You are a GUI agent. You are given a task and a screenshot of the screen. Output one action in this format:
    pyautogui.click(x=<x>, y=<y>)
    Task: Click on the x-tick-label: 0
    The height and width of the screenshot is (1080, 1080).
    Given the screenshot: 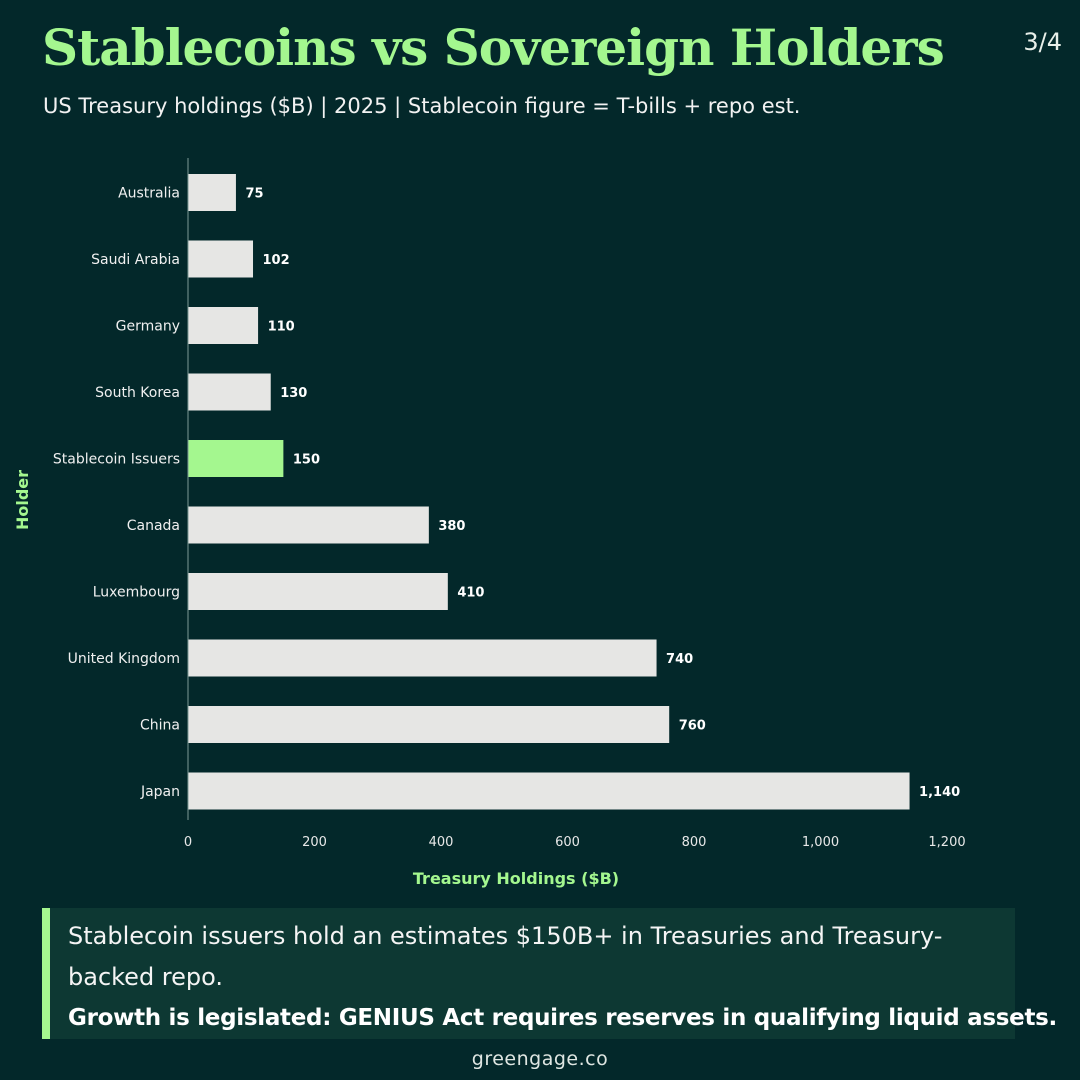 What is the action you would take?
    pyautogui.click(x=188, y=842)
    